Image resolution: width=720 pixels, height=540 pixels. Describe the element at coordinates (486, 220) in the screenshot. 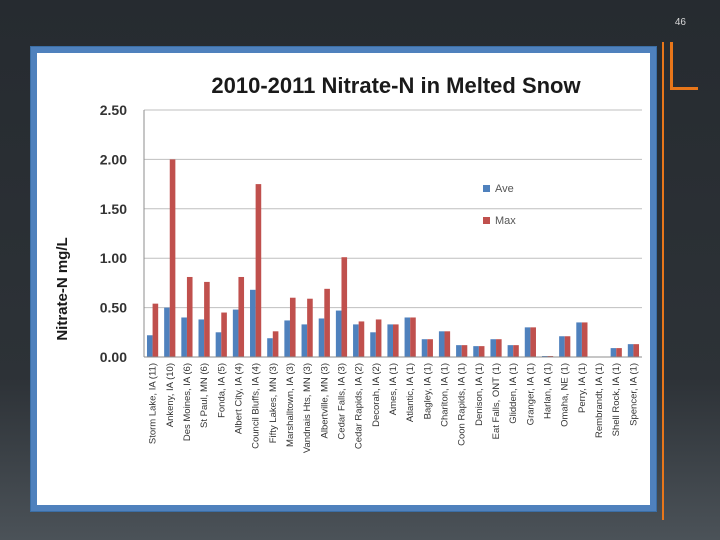

I see `legend-swatch-max` at that location.